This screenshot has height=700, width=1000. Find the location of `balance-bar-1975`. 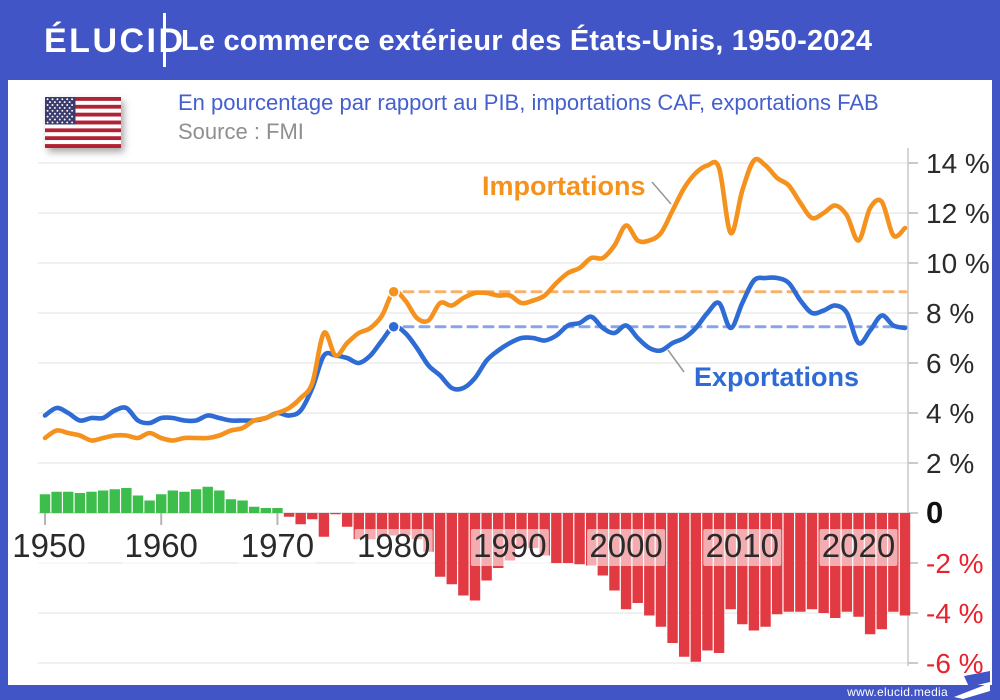

balance-bar-1975 is located at coordinates (335, 514).